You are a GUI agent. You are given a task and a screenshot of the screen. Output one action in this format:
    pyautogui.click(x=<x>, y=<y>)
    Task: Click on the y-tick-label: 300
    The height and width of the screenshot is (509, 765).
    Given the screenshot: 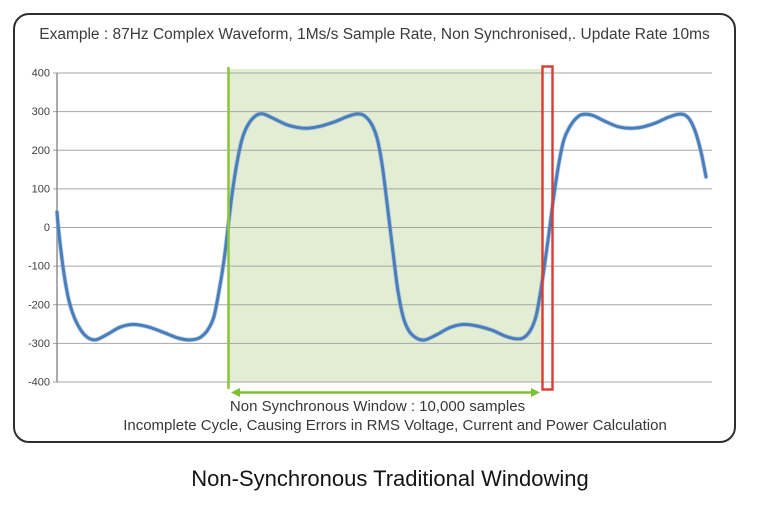 What is the action you would take?
    pyautogui.click(x=41, y=112)
    